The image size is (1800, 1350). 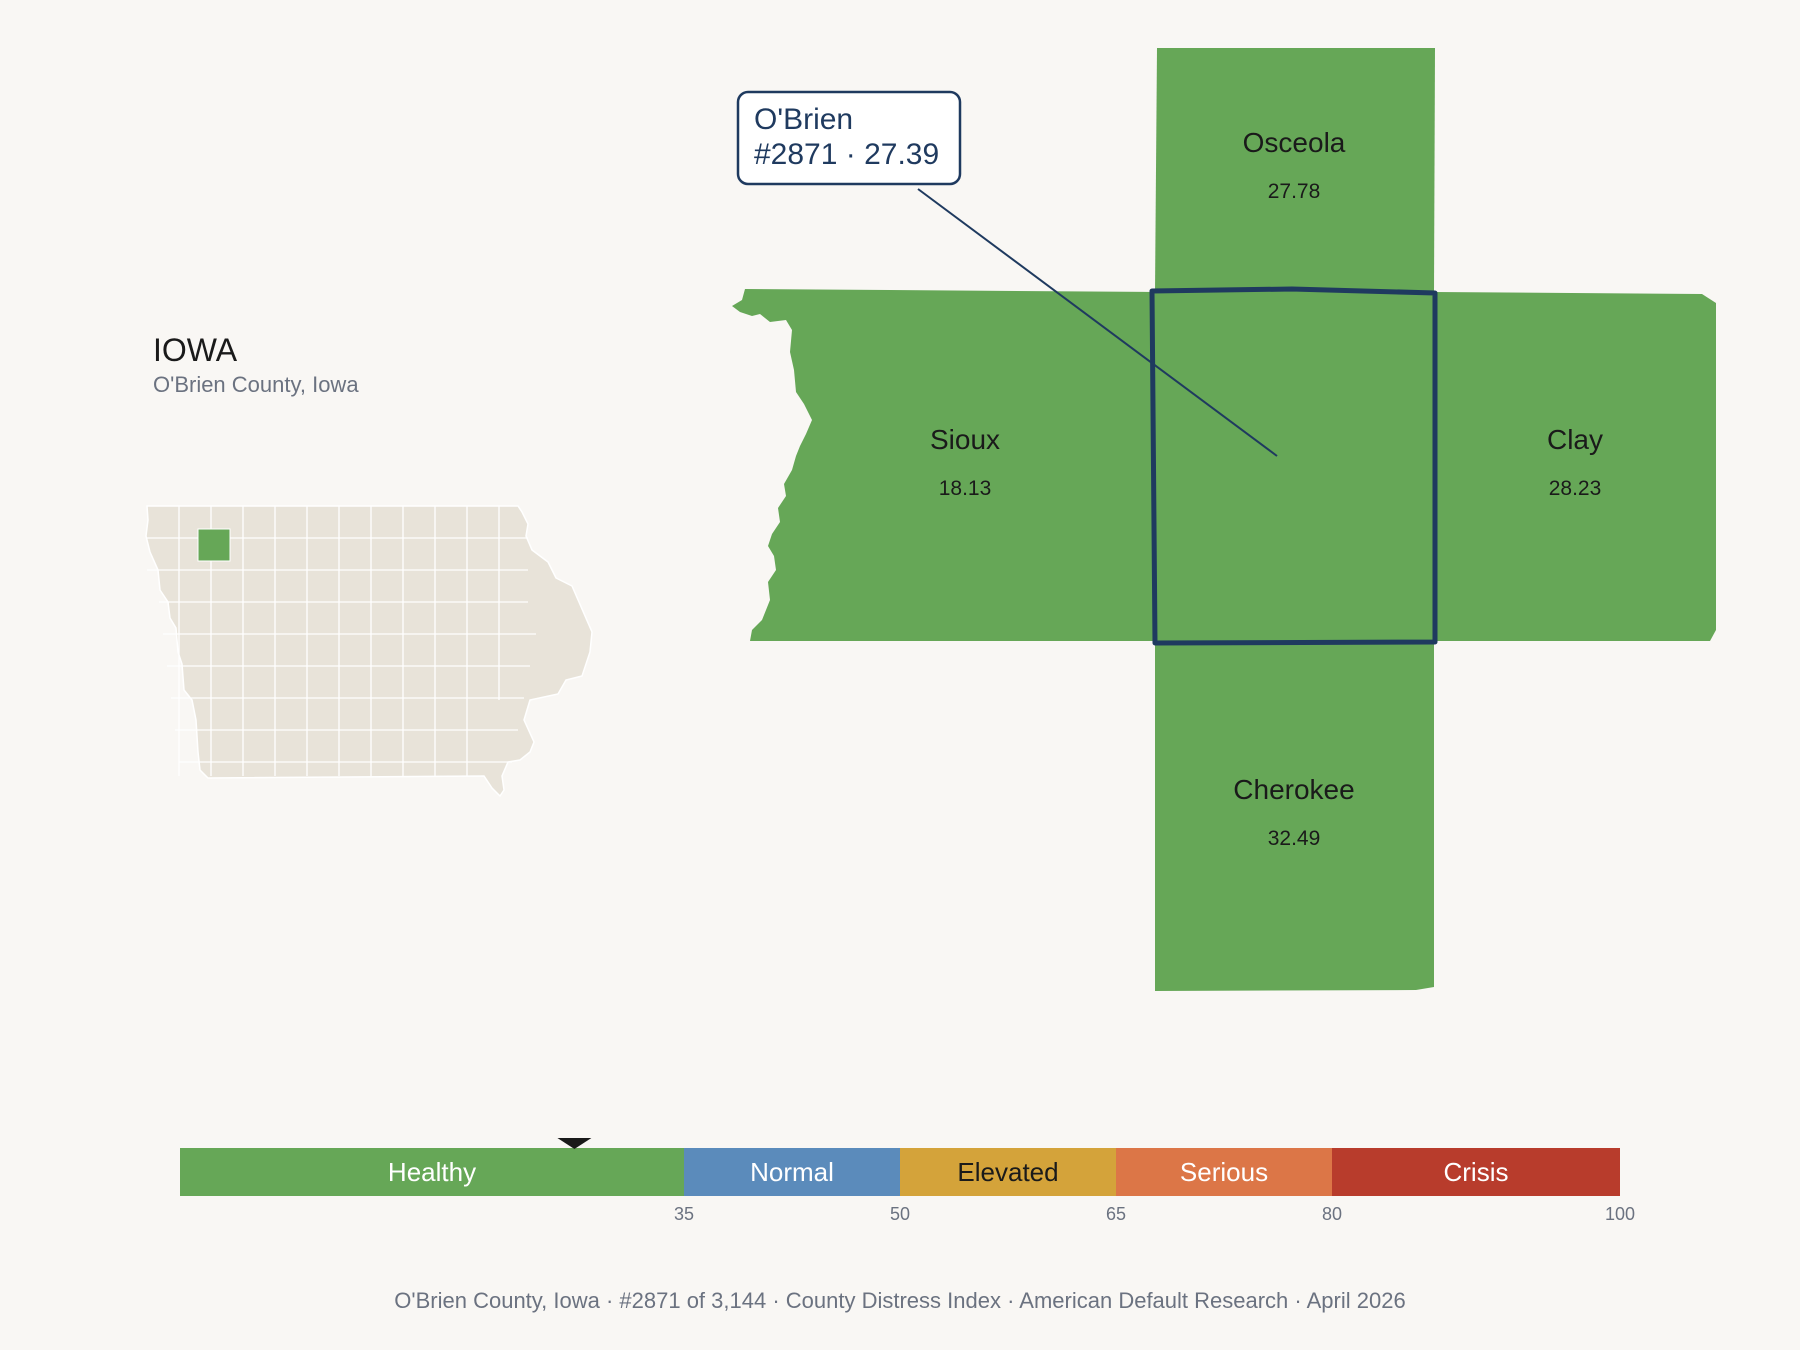 What do you see at coordinates (803, 119) in the screenshot?
I see `callout-county-name: O'Brien` at bounding box center [803, 119].